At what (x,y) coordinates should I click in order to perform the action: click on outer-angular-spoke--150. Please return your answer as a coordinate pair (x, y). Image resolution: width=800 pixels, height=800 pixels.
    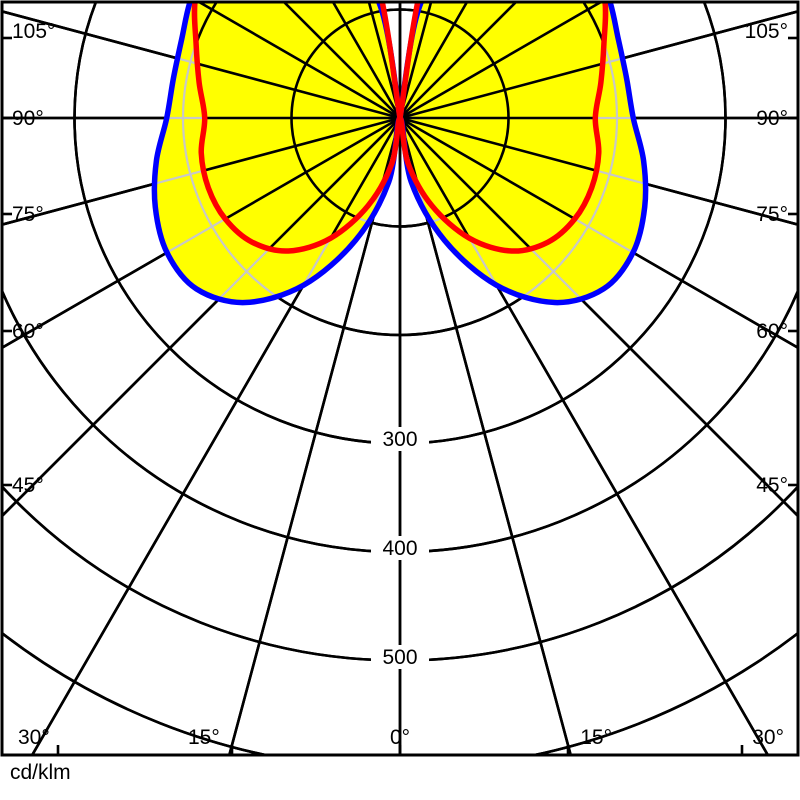
    Looking at the image, I should click on (210, 61).